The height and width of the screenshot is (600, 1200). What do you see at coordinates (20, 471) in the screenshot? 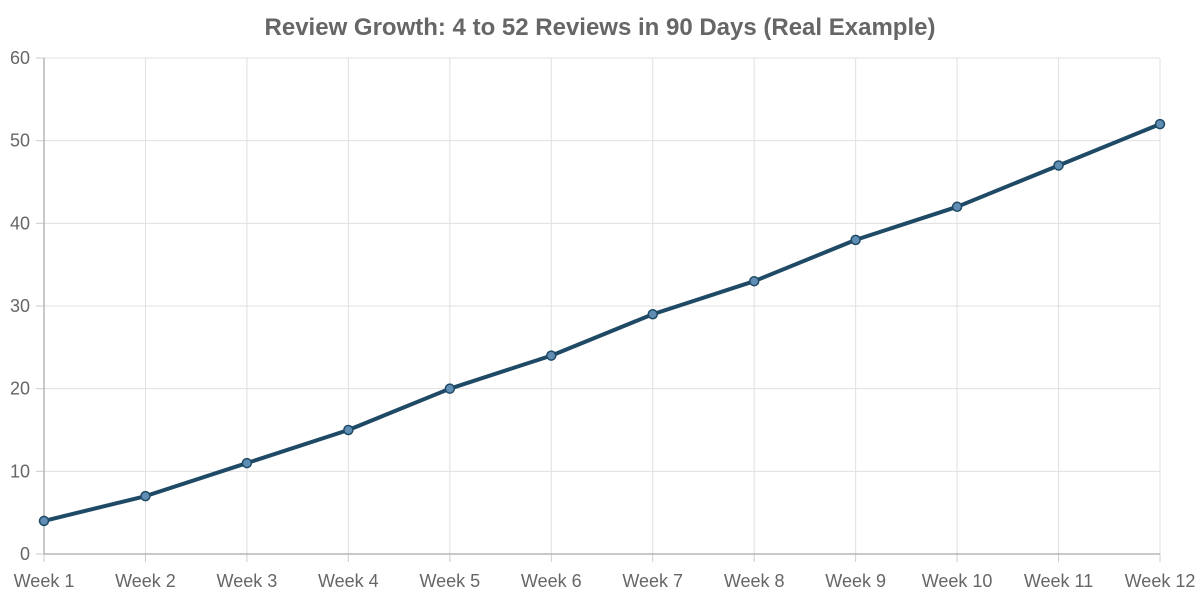
I see `y-tick-label: 10` at bounding box center [20, 471].